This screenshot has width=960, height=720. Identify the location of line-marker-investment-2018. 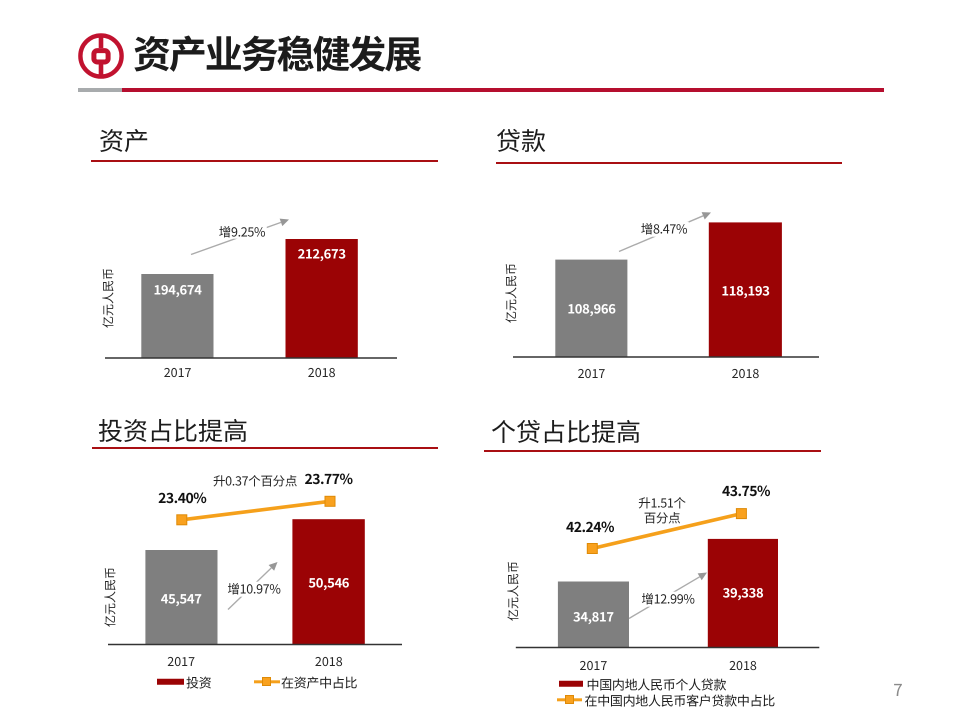
(330, 501).